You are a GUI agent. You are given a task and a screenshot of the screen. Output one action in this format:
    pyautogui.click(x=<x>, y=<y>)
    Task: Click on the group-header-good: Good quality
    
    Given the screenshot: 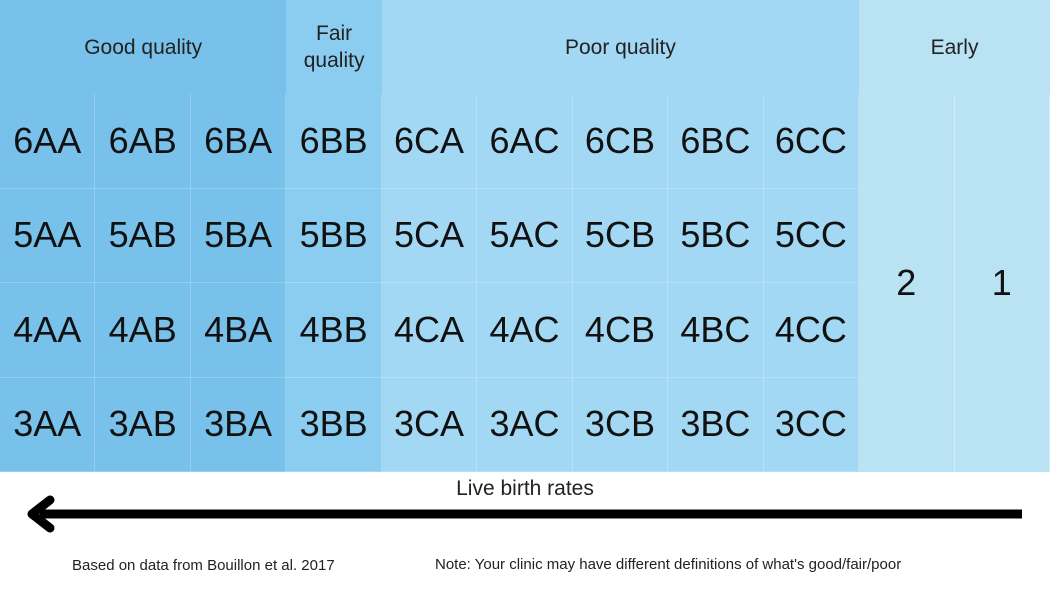 What is the action you would take?
    pyautogui.click(x=143, y=47)
    